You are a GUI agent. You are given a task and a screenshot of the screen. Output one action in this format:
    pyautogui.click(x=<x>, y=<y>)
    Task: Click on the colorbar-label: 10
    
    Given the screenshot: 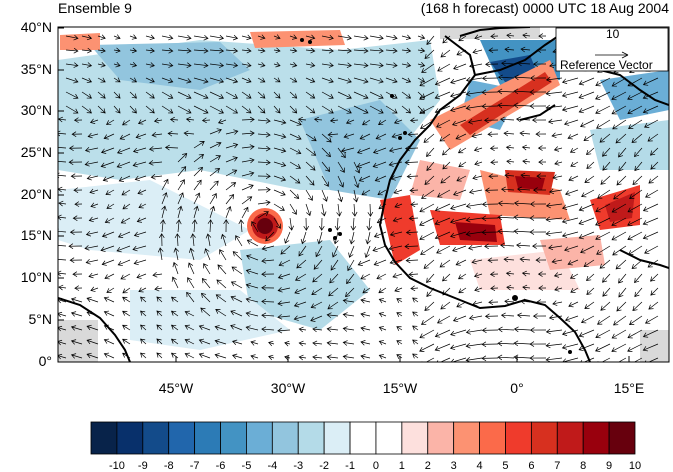 What is the action you would take?
    pyautogui.click(x=635, y=466)
    